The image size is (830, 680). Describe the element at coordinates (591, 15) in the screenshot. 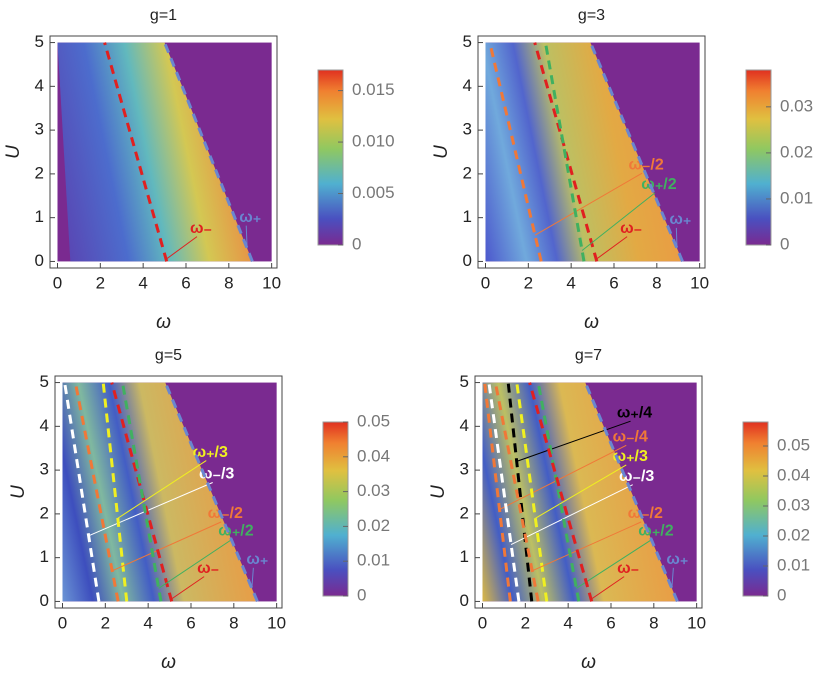

I see `panel-title: g=3` at that location.